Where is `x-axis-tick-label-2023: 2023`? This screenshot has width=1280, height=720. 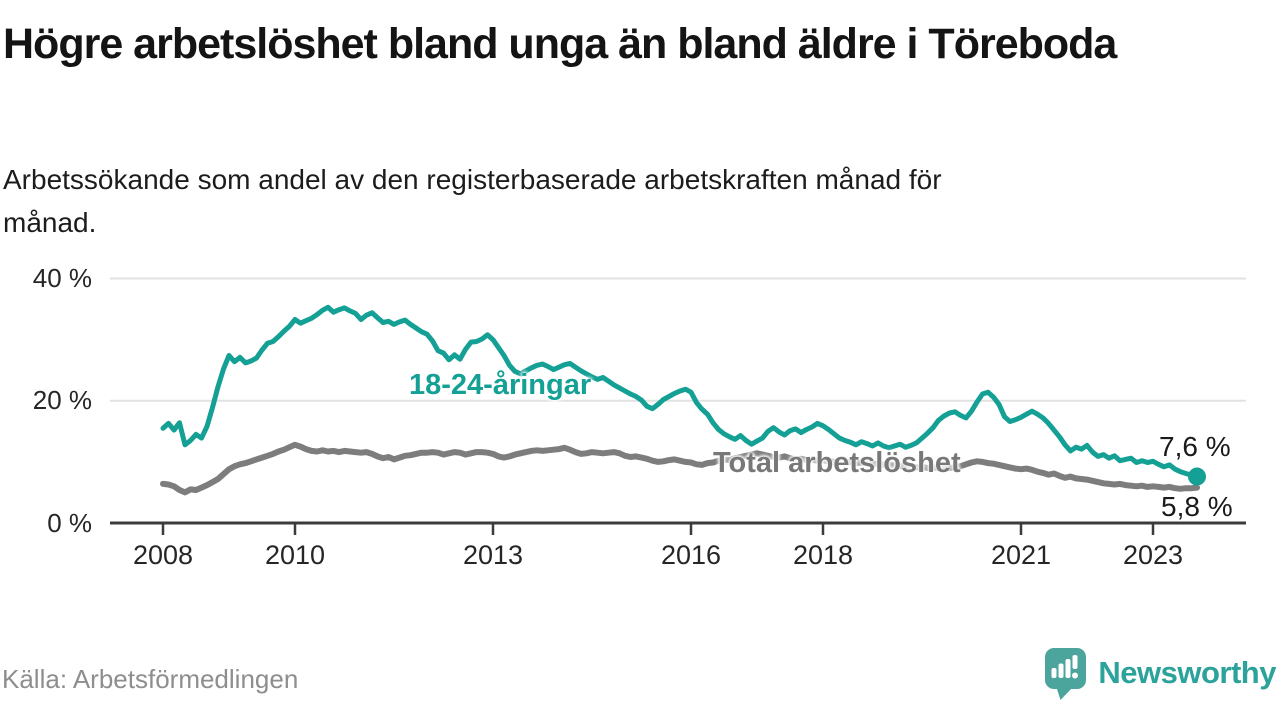 x-axis-tick-label-2023: 2023 is located at coordinates (1153, 555).